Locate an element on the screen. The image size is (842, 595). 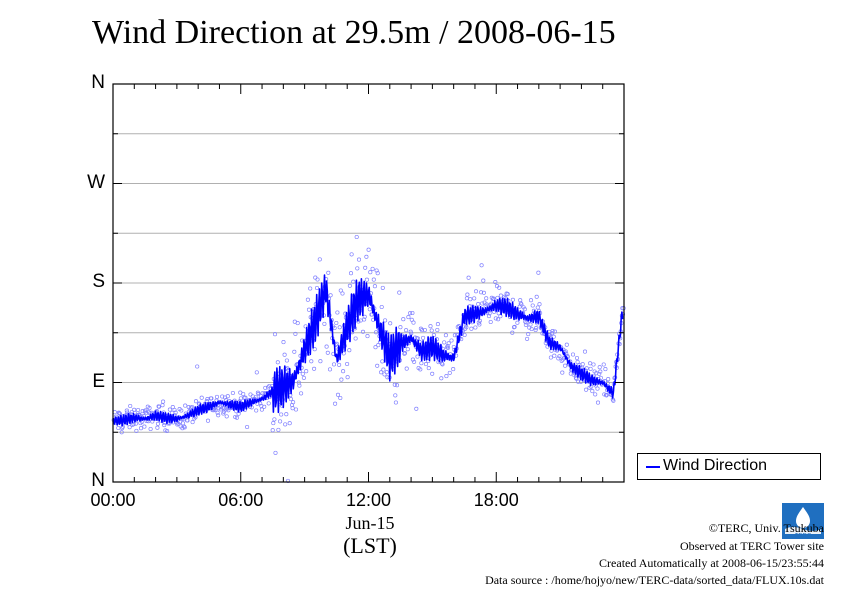
legend-line-swatch is located at coordinates (653, 467).